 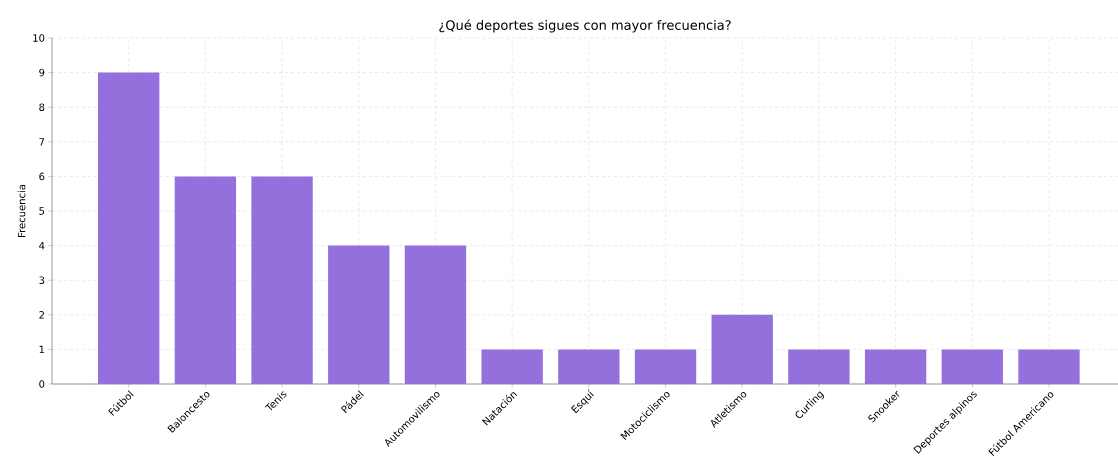 What do you see at coordinates (42, 245) in the screenshot?
I see `y-tick-label: 4` at bounding box center [42, 245].